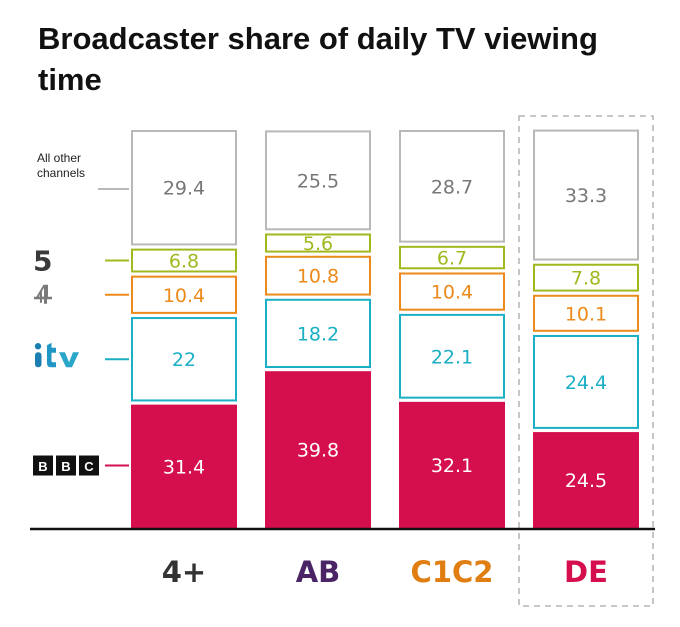 This screenshot has height=627, width=680. I want to click on data-label-bbc: 24.5, so click(586, 481).